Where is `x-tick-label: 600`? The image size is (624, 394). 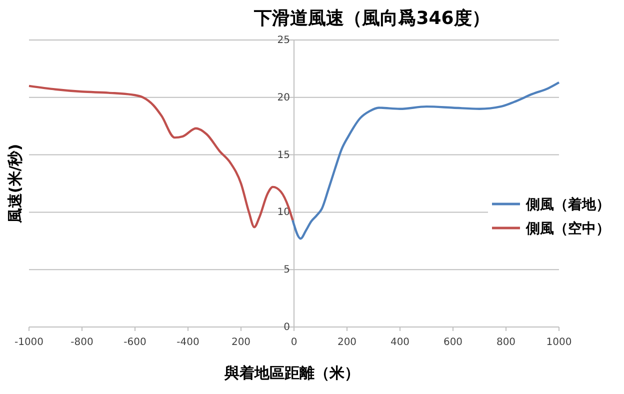
x-tick-label: 600 is located at coordinates (453, 342).